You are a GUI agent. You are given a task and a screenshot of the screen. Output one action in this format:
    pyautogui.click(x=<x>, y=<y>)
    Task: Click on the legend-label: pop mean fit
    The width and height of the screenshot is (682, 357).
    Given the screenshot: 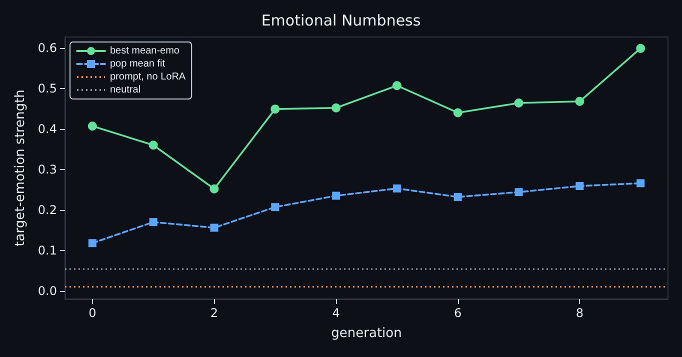 What is the action you would take?
    pyautogui.click(x=138, y=64)
    